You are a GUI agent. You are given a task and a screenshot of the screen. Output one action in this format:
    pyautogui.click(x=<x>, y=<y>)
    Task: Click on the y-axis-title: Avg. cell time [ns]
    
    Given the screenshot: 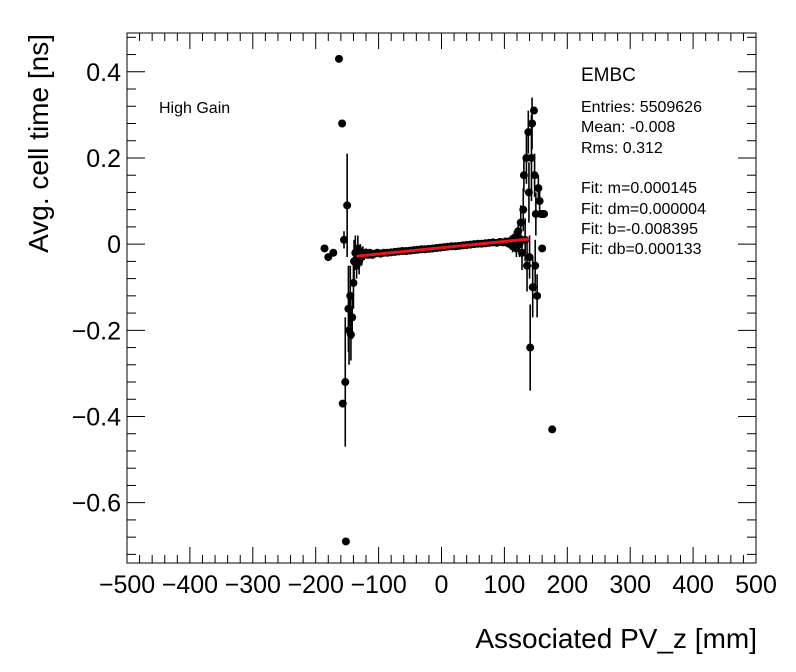 What is the action you would take?
    pyautogui.click(x=38, y=143)
    